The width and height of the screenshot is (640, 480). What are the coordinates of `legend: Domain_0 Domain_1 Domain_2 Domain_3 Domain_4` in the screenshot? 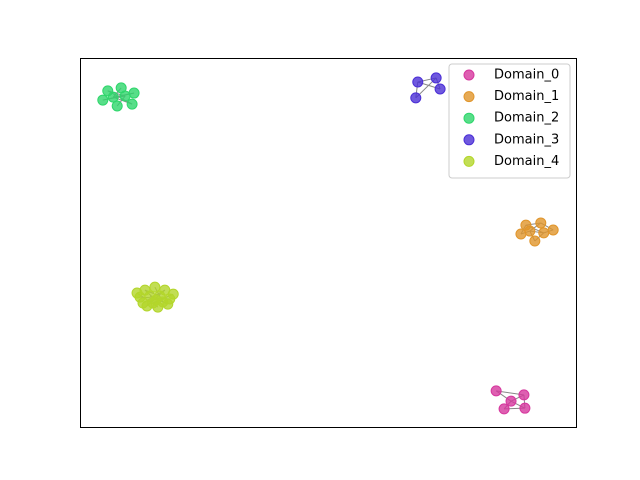 It's located at (509, 121).